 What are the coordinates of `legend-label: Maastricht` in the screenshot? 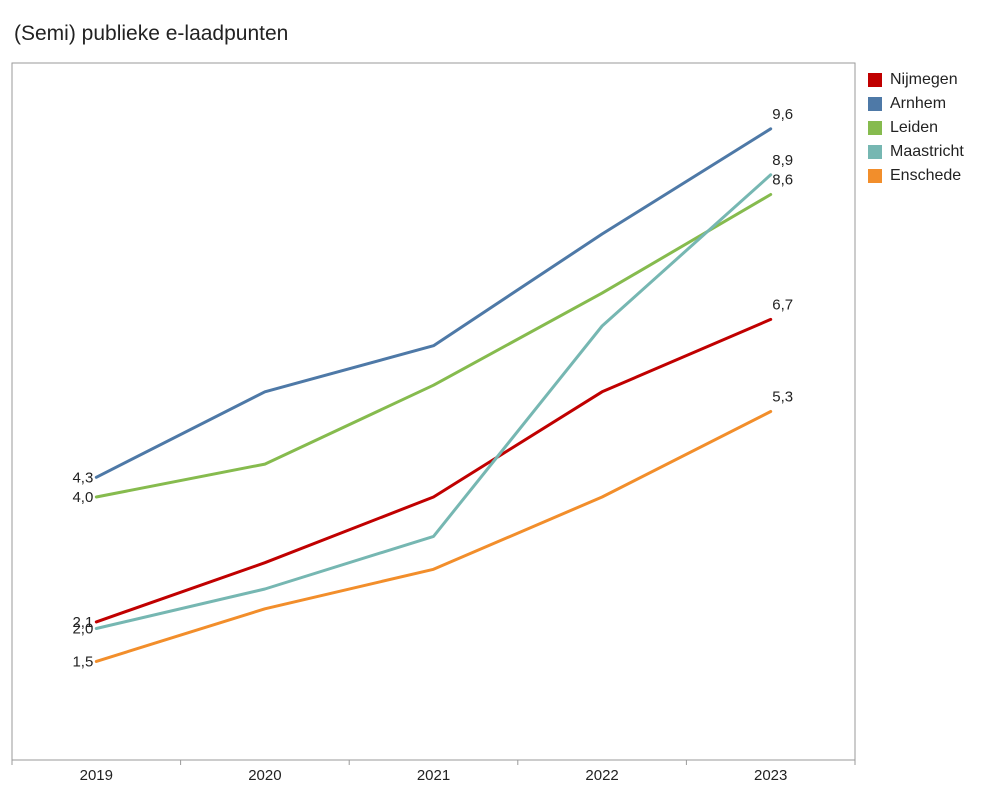 It's located at (927, 151).